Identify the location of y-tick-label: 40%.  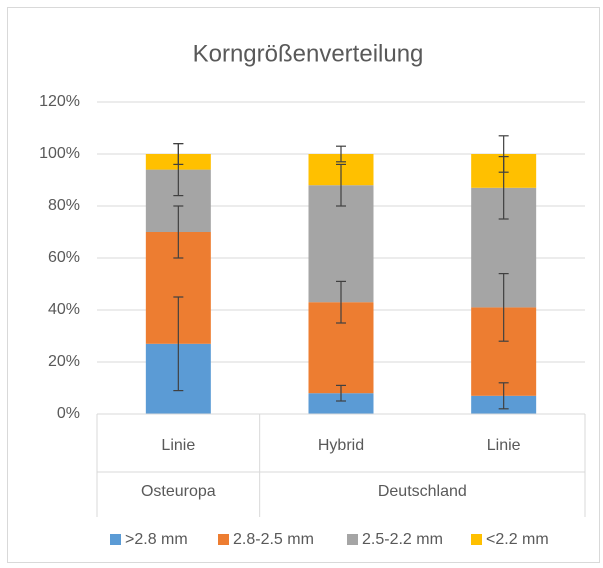
(64, 309).